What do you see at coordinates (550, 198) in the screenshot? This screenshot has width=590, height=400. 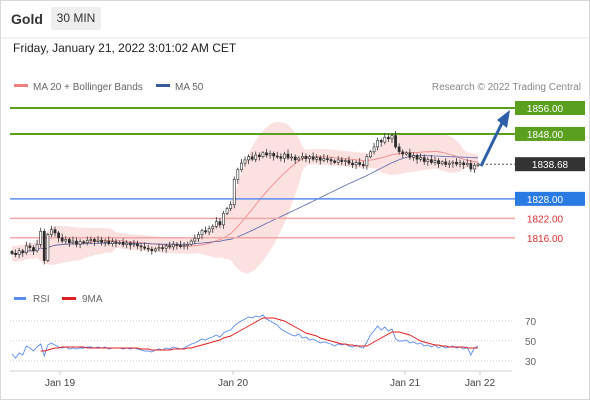 I see `pivot-tag` at bounding box center [550, 198].